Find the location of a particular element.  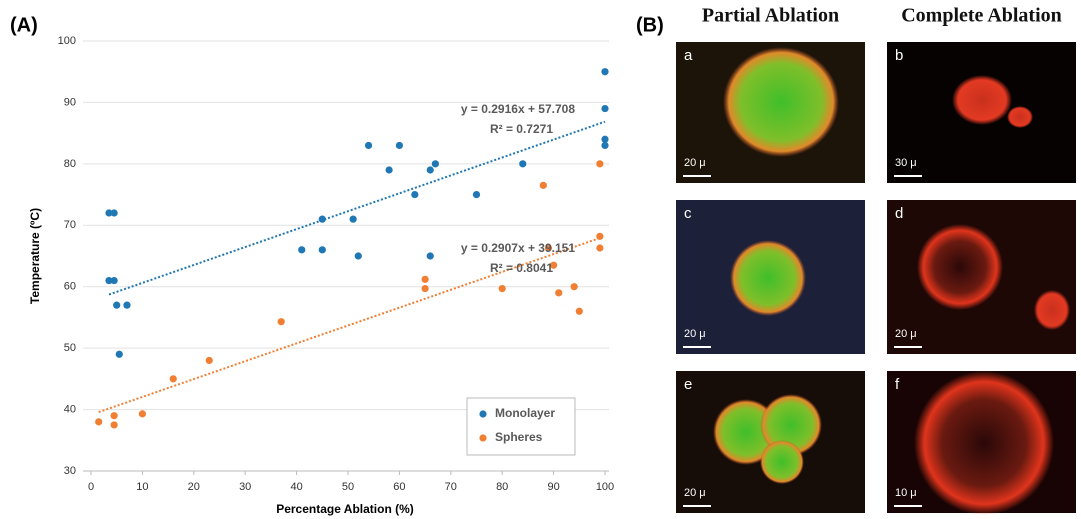

scale-label: 30 μ is located at coordinates (906, 163).